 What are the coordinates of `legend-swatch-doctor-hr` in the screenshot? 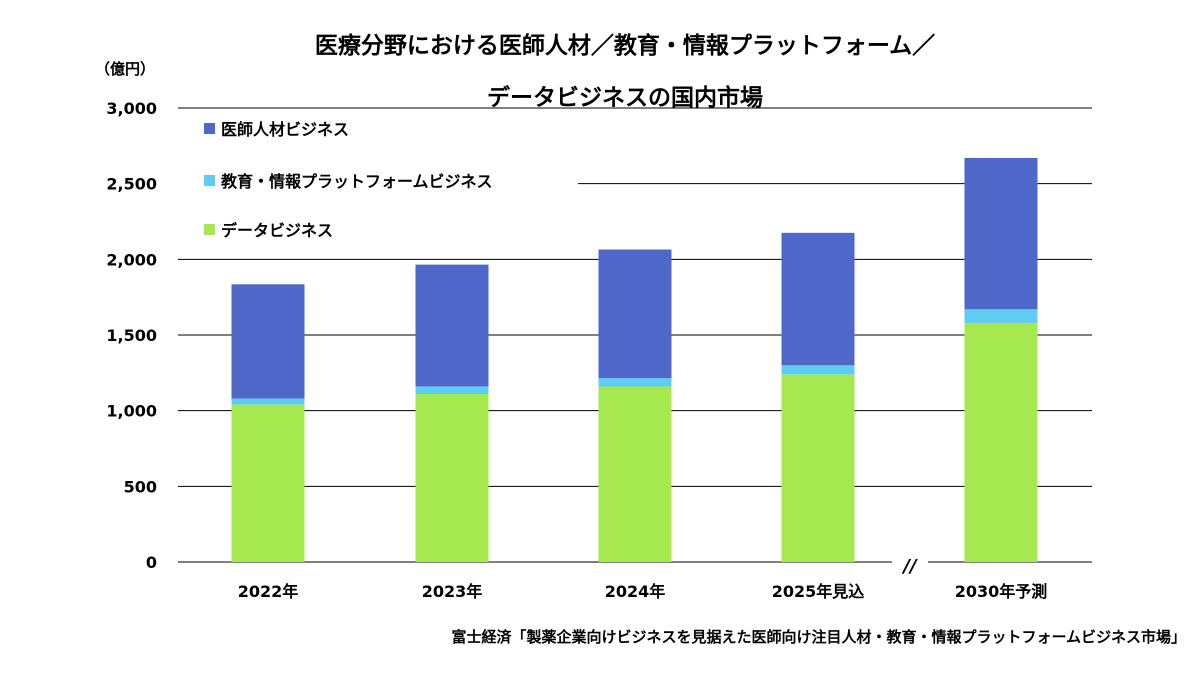 It's located at (209, 128).